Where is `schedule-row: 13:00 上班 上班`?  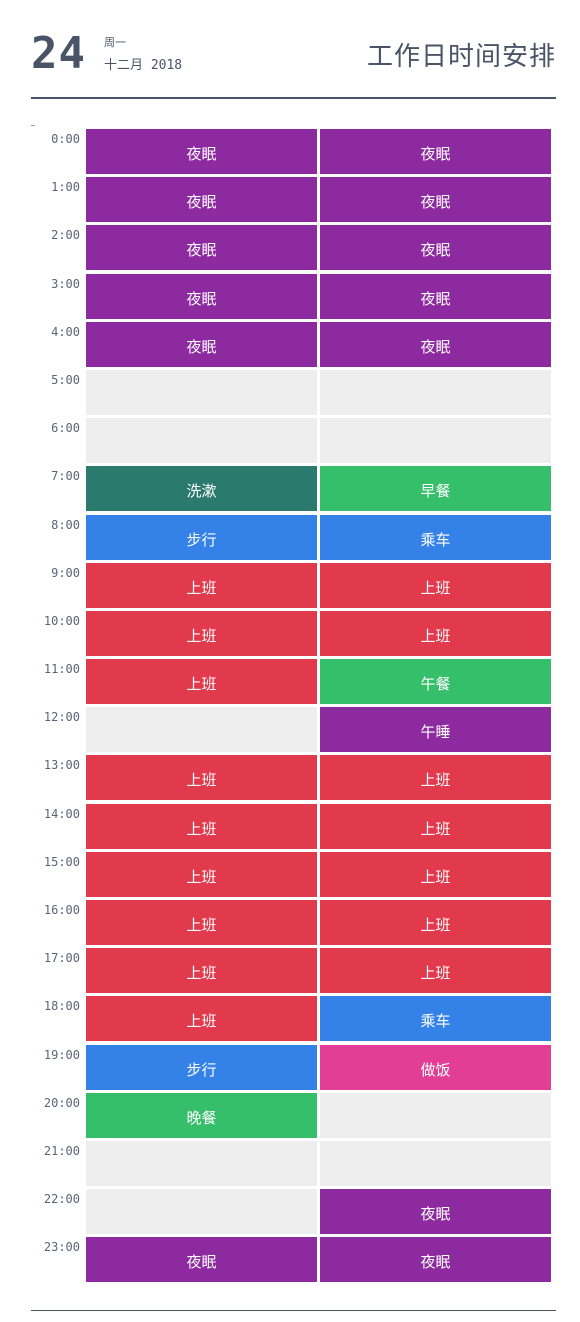
schedule-row: 13:00 上班 上班 is located at coordinates (290, 779).